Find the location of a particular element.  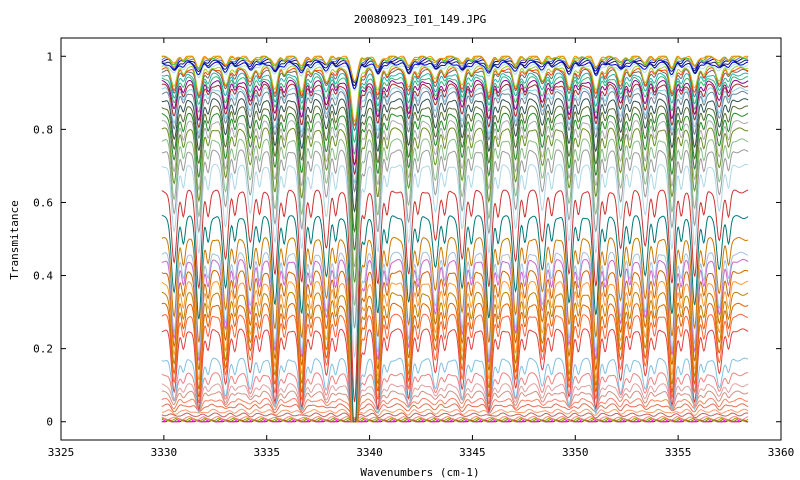

x-tick-label: 3330 is located at coordinates (164, 452).